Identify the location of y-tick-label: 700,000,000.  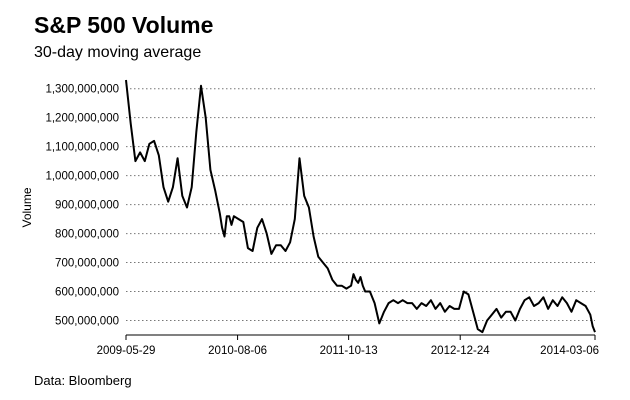
(87, 264).